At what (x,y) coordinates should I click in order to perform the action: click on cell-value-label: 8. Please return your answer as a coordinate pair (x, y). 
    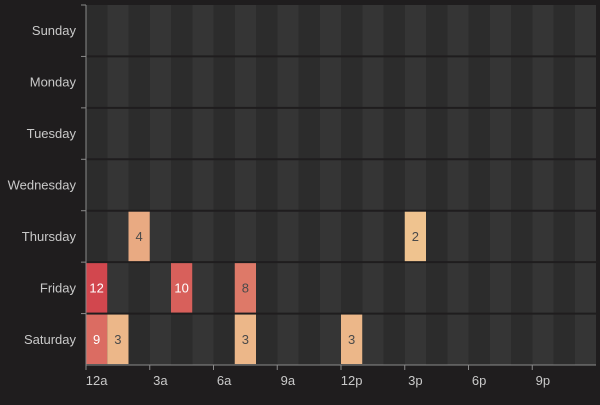
    Looking at the image, I should click on (245, 287).